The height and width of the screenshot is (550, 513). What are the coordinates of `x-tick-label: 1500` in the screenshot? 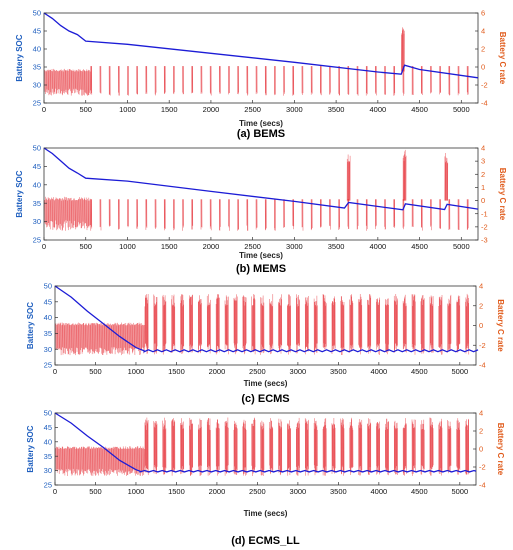 It's located at (169, 246).